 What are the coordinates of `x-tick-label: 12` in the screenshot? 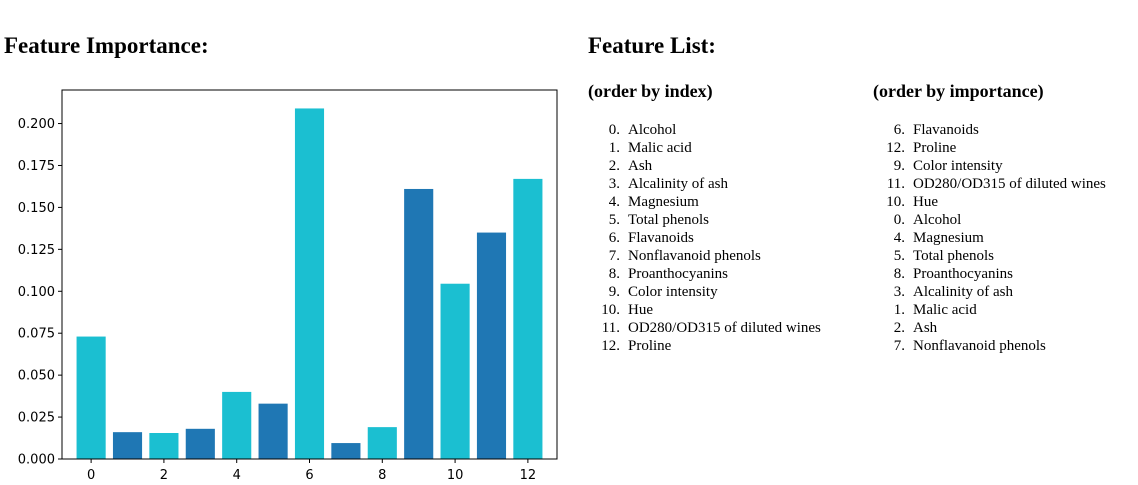 It's located at (528, 475).